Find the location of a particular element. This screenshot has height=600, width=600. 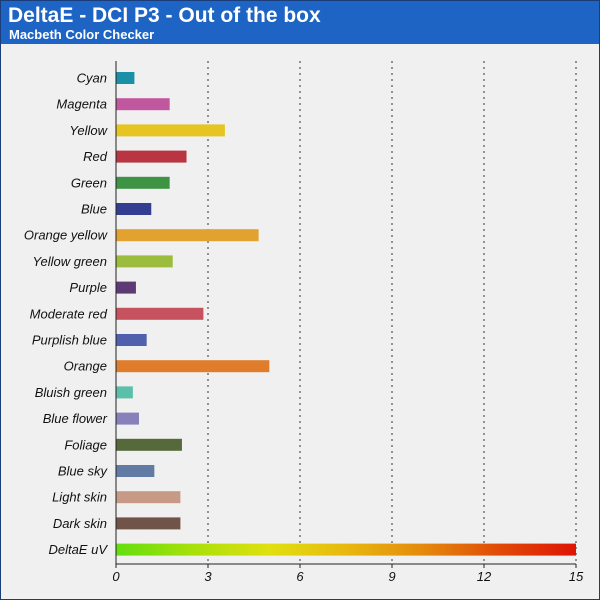

category-label: Blue sky is located at coordinates (83, 471).